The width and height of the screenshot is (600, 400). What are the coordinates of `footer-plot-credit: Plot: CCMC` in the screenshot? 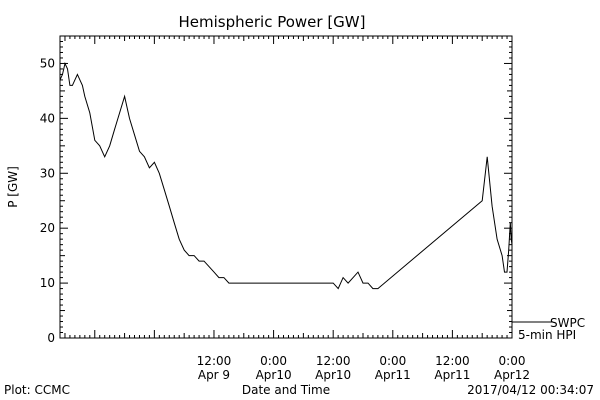 It's located at (37, 390).